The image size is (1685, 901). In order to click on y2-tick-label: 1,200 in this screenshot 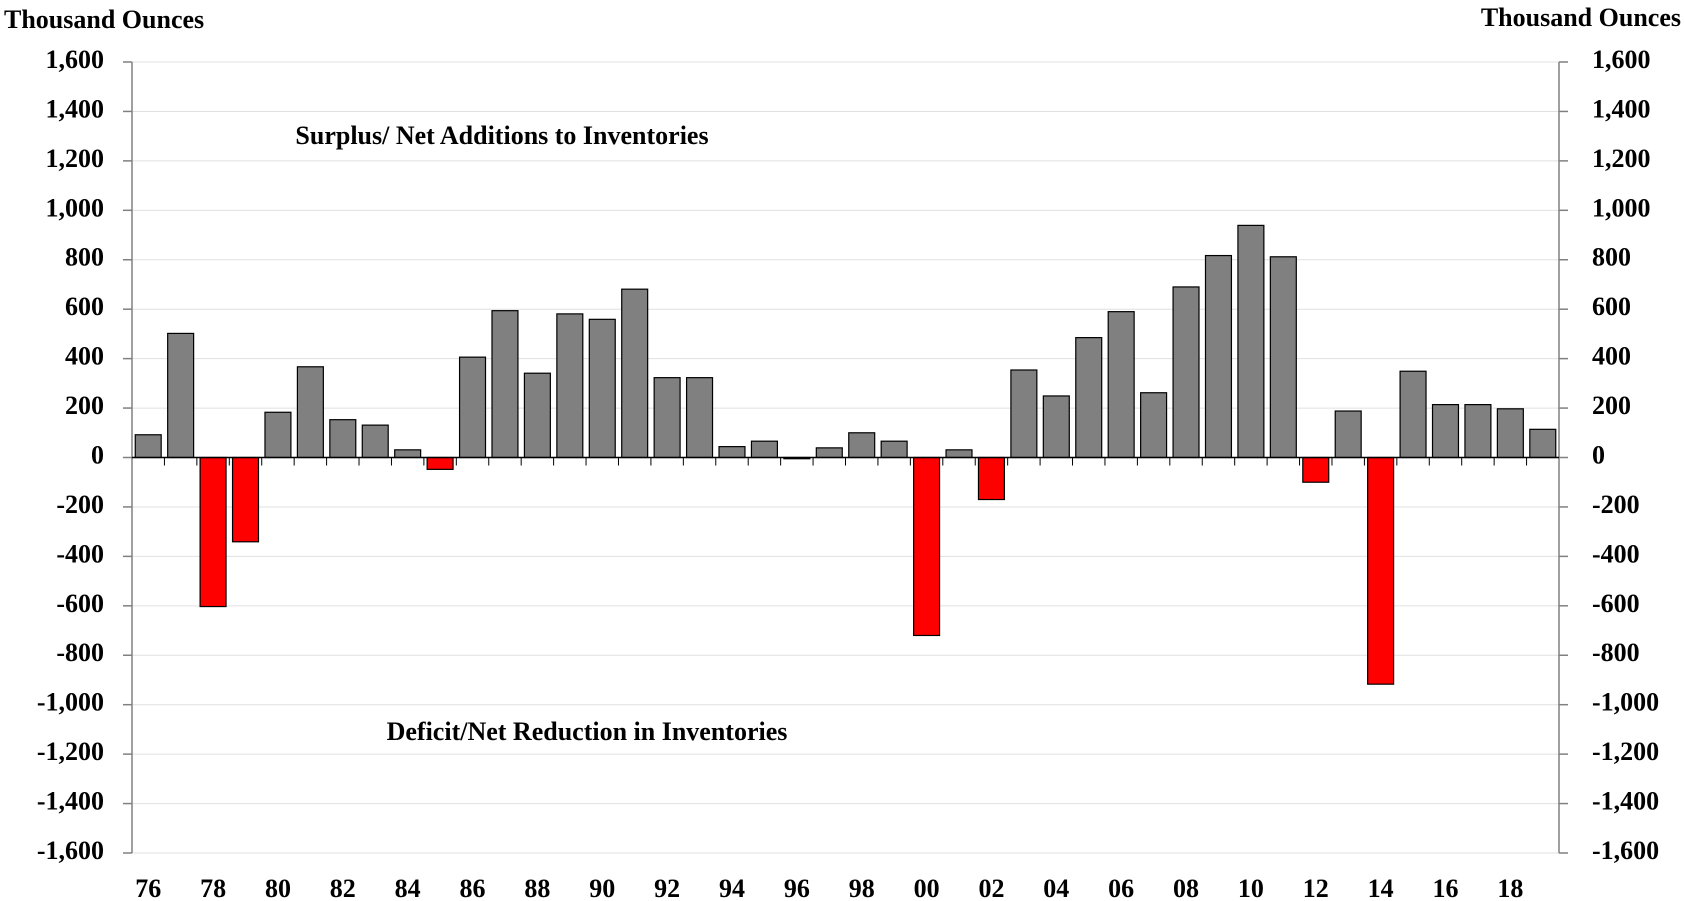, I will do `click(1621, 158)`.